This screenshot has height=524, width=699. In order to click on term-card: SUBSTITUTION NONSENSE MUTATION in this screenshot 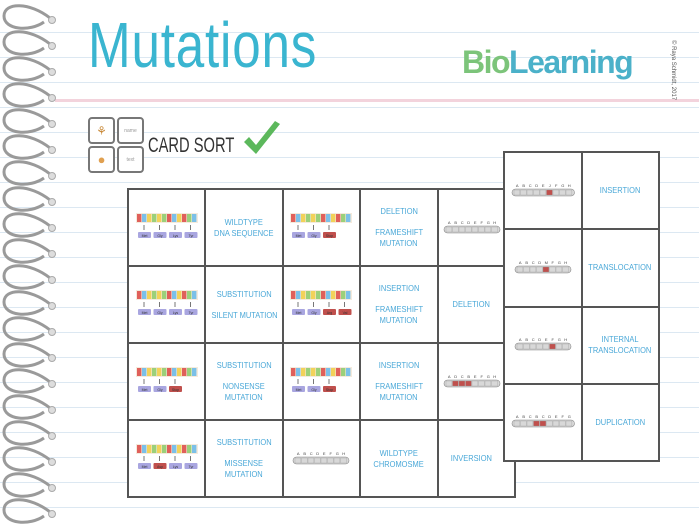, I will do `click(244, 381)`.